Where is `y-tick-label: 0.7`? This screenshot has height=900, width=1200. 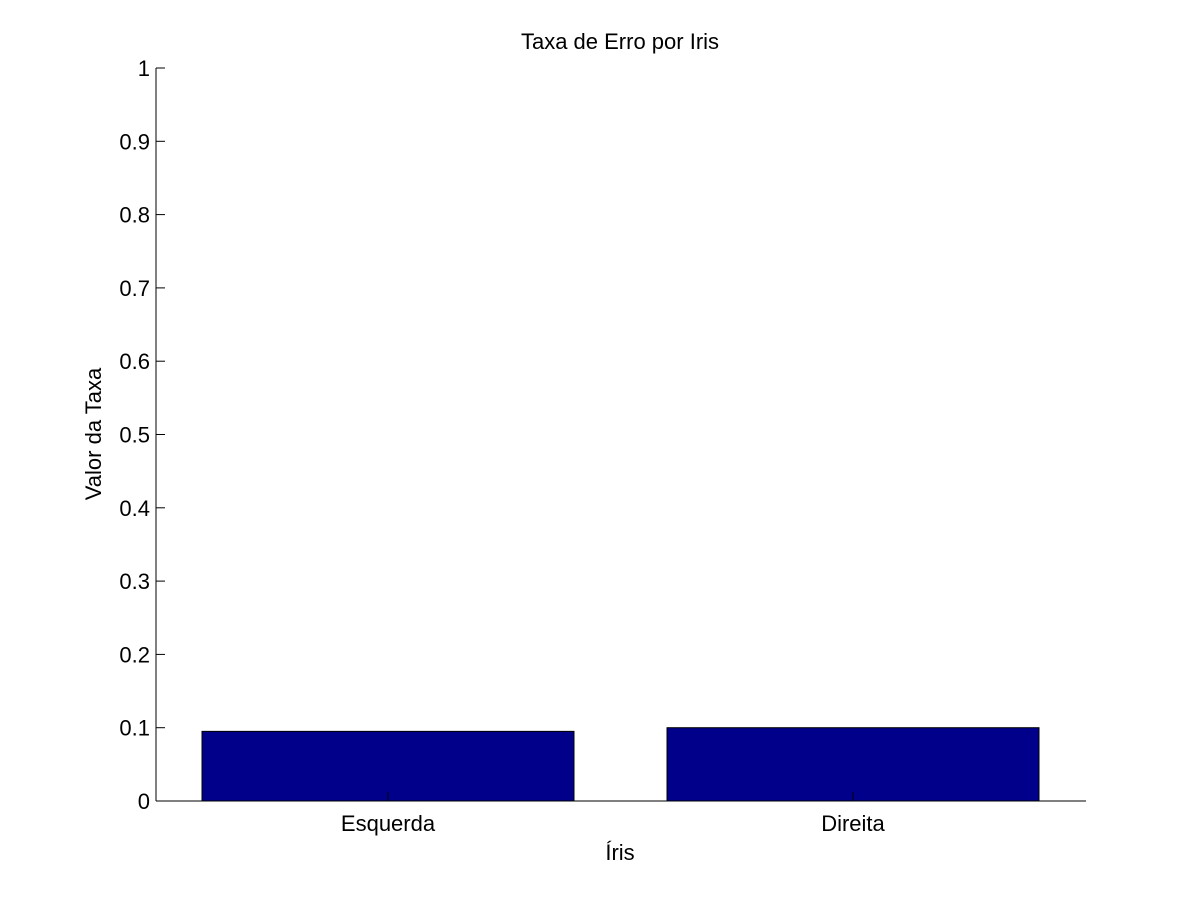
y-tick-label: 0.7 is located at coordinates (134, 288).